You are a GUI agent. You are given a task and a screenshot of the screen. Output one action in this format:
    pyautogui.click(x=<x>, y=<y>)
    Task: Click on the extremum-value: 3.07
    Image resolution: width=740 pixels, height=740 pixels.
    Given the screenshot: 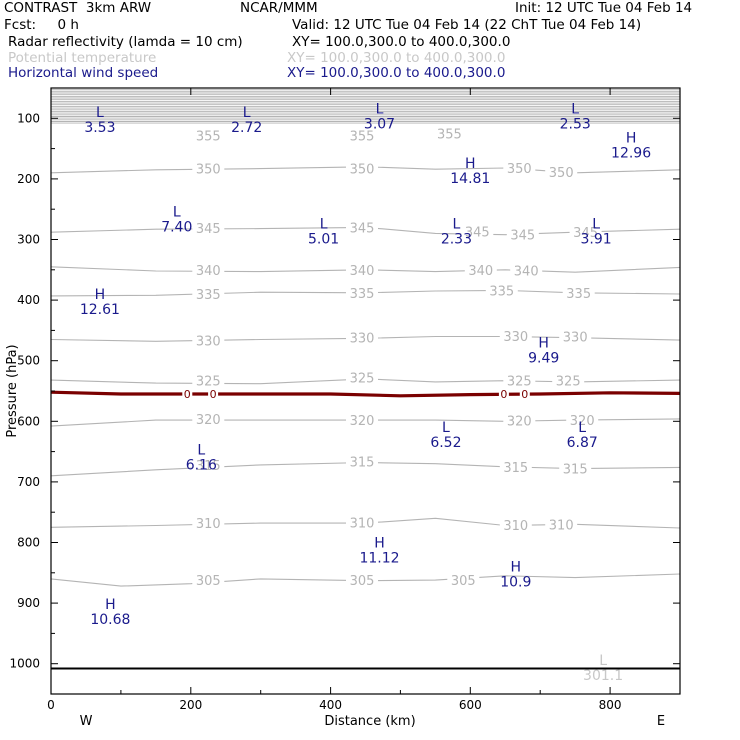 What is the action you would take?
    pyautogui.click(x=379, y=125)
    